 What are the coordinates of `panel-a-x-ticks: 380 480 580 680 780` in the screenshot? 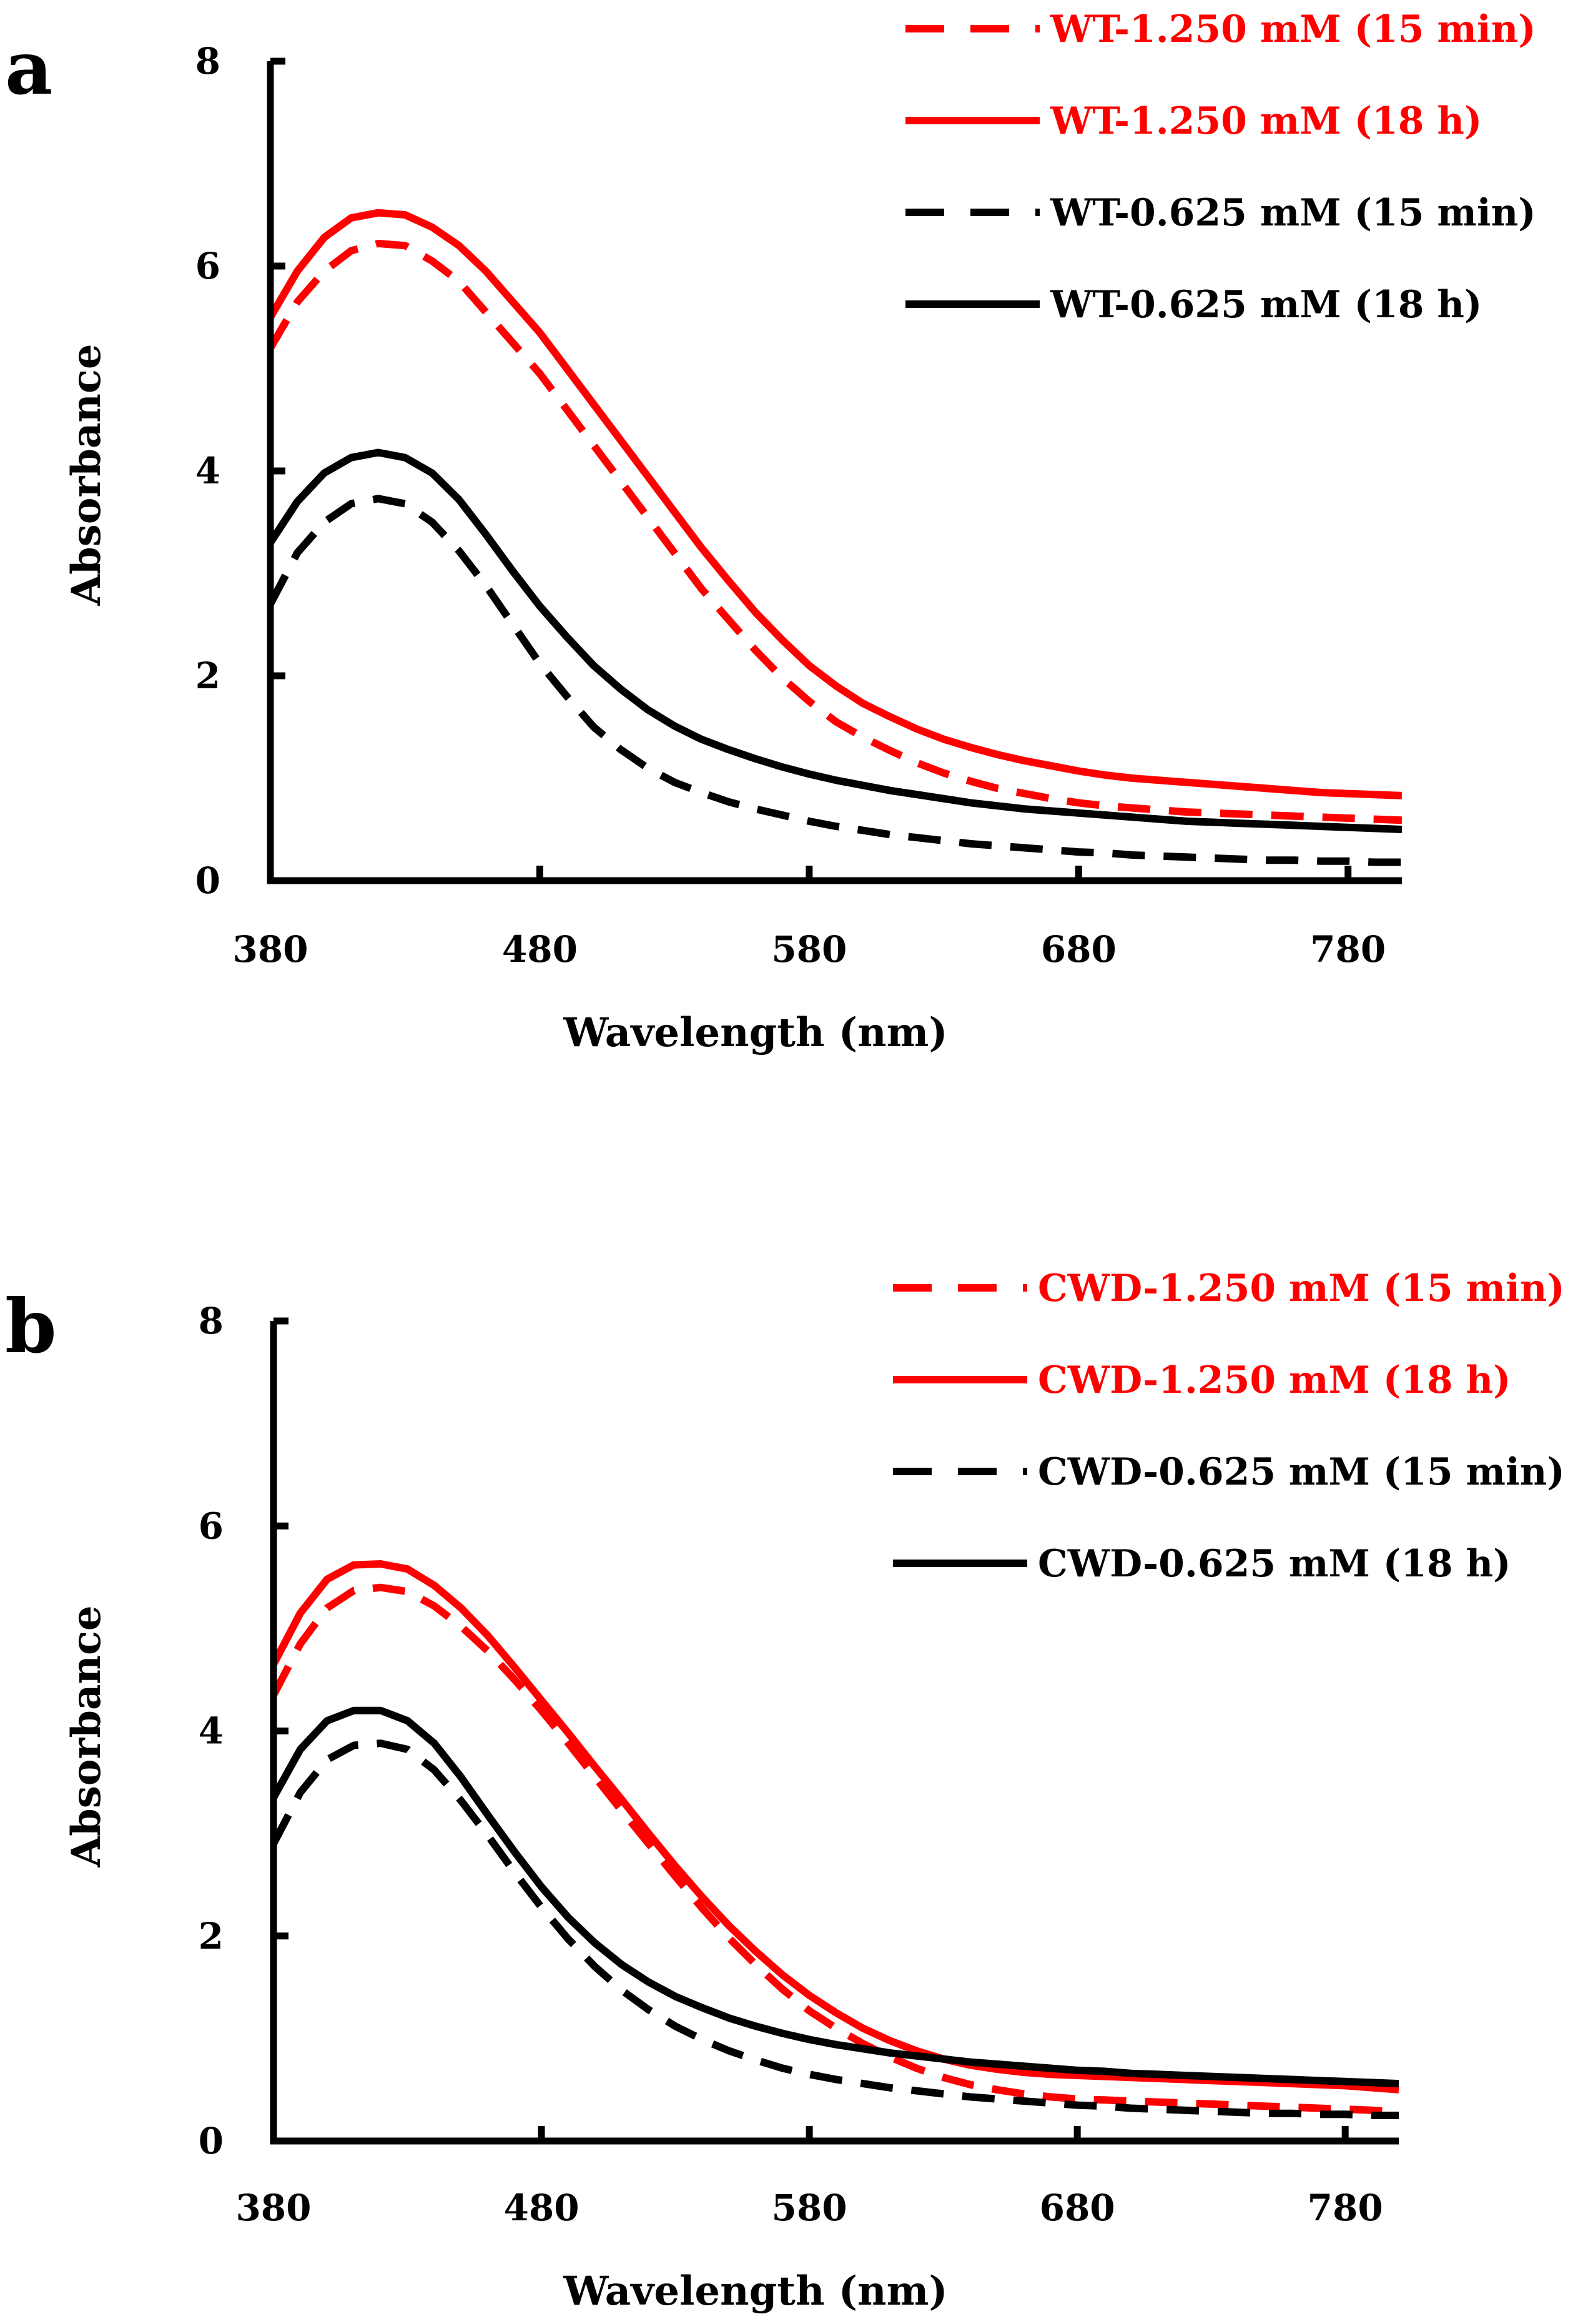 It's located at (809, 919).